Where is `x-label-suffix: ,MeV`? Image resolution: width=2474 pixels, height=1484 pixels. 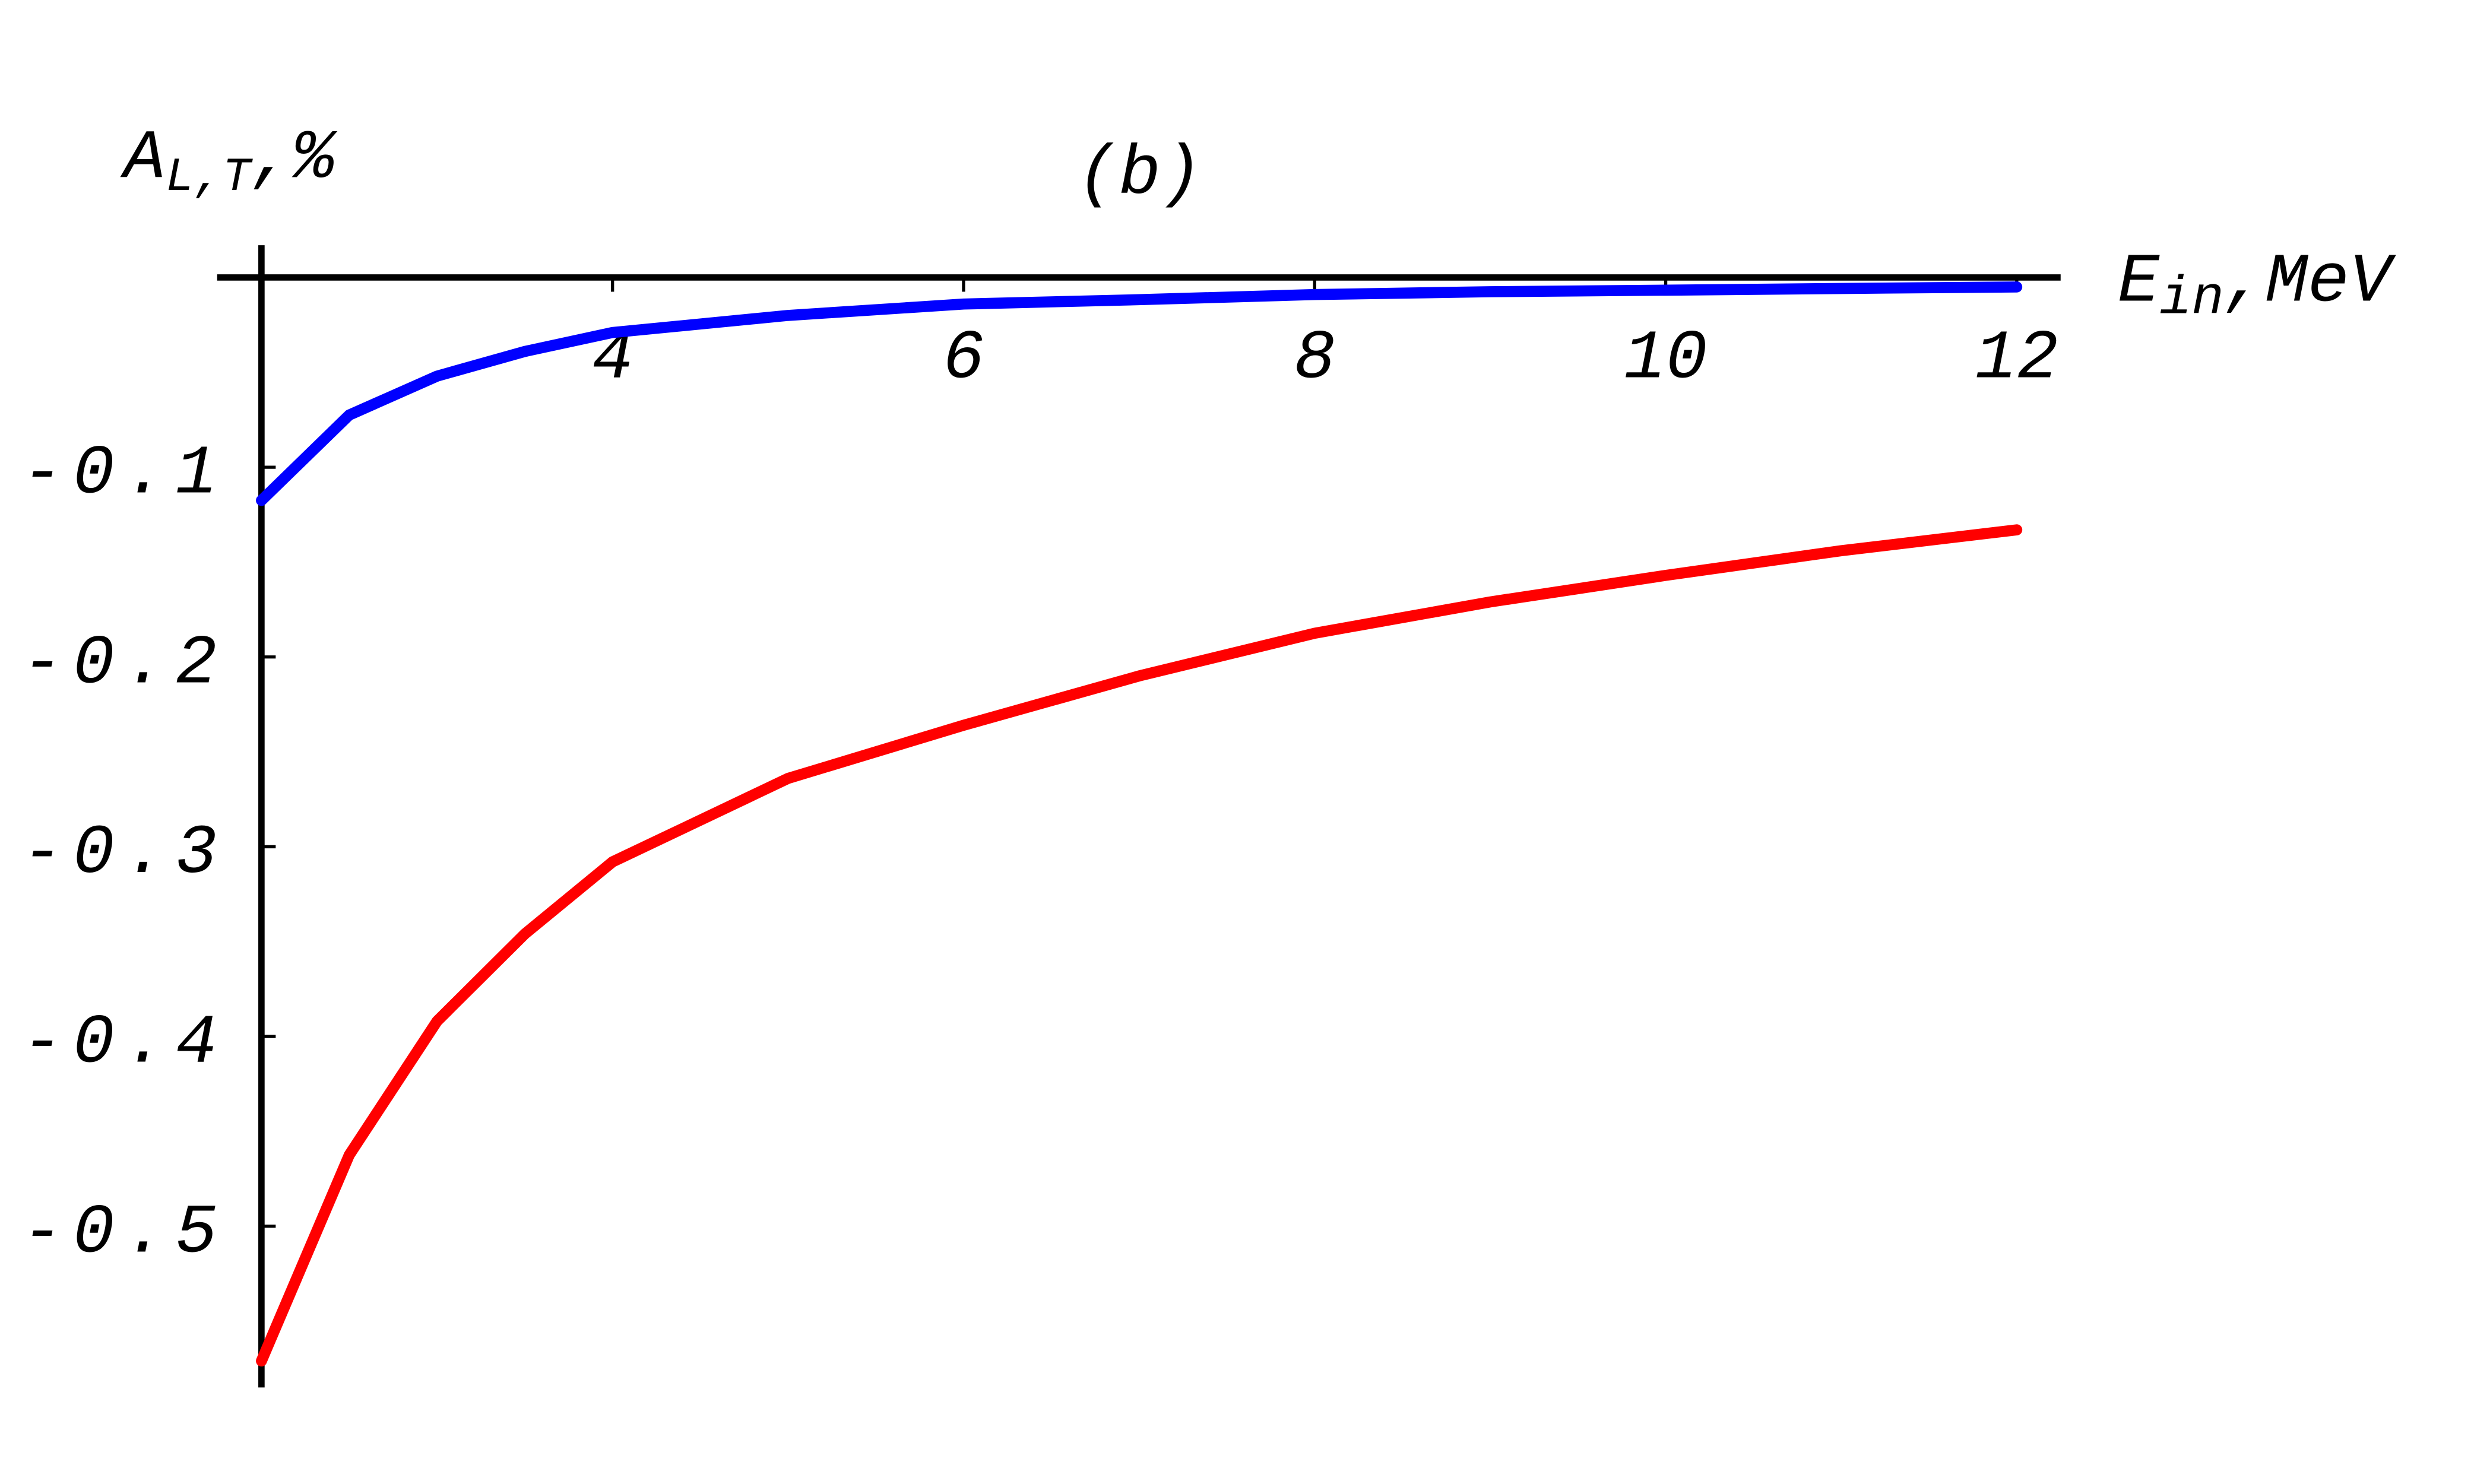
x-label-suffix: ,MeV is located at coordinates (2310, 282).